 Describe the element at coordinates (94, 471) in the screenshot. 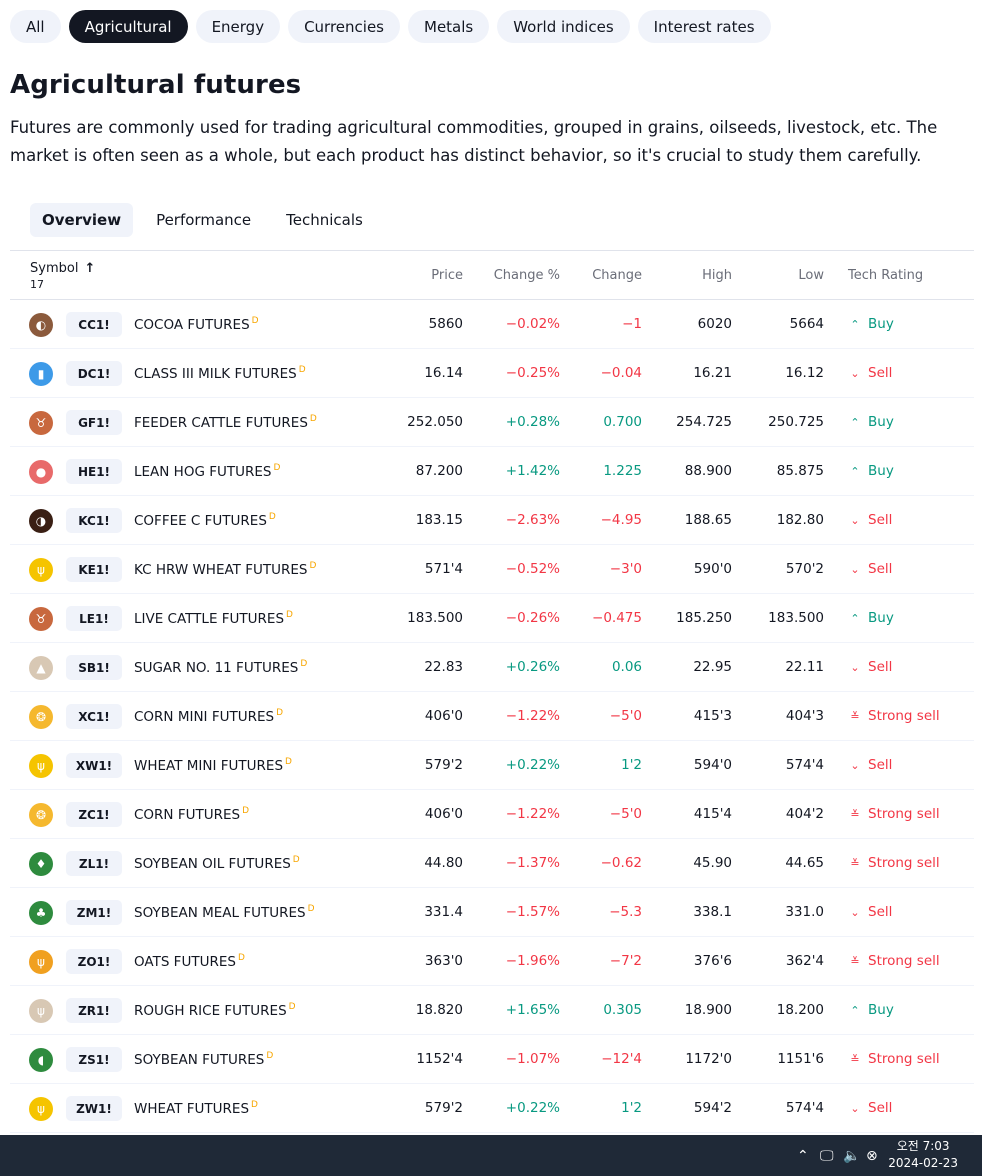

I see `ticker-badge: HE1!` at that location.